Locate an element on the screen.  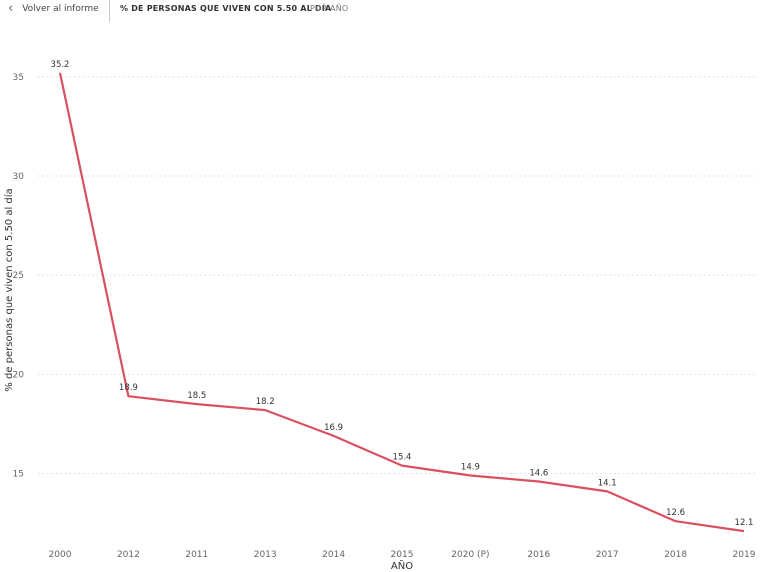
data-label: 12.1 is located at coordinates (744, 523).